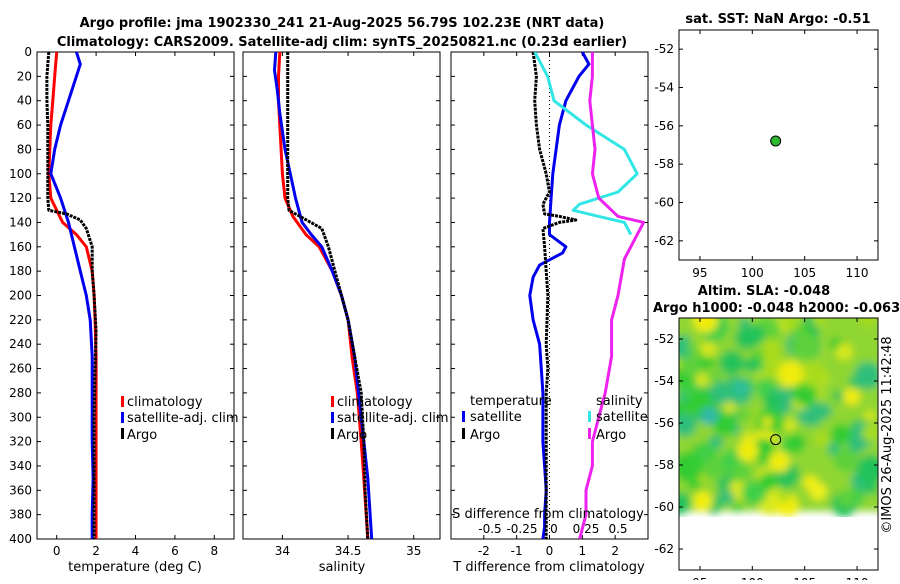 This screenshot has width=900, height=584. Describe the element at coordinates (617, 529) in the screenshot. I see `x2-tick-label: 0.5` at that location.